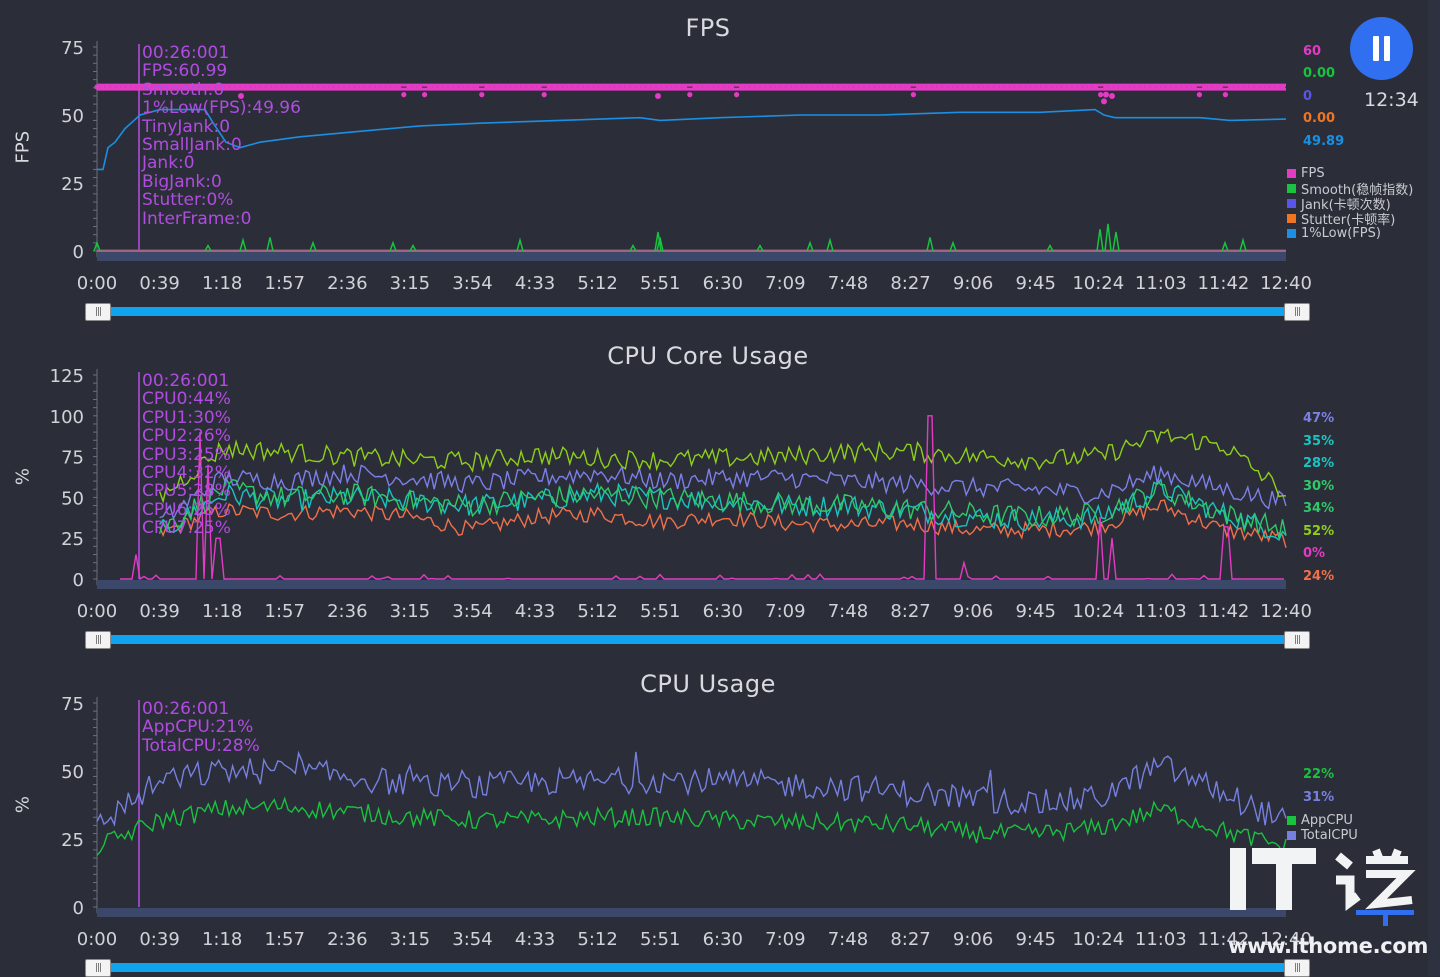  I want to click on fps-time-slider, so click(697, 311).